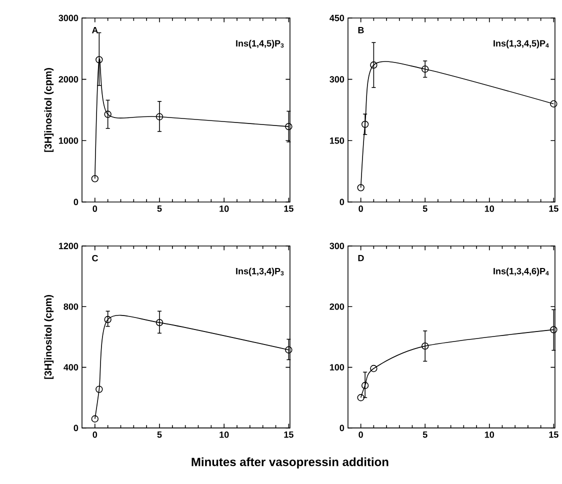 The width and height of the screenshot is (562, 484). Describe the element at coordinates (68, 140) in the screenshot. I see `y-tick-label: 1000` at that location.